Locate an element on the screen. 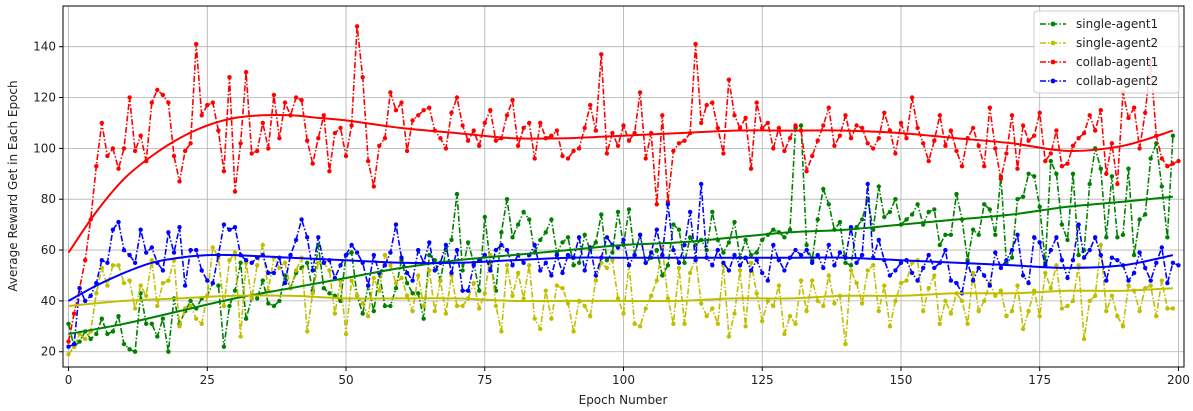  legend-label: single-agent2 is located at coordinates (1117, 43).